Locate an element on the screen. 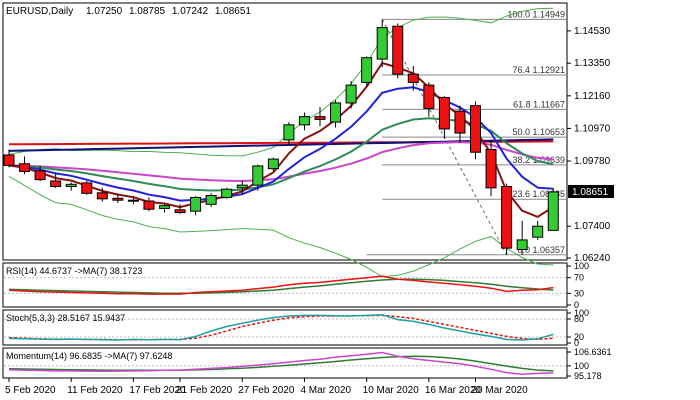 Image resolution: width=700 pixels, height=400 pixels. time-tick-label: 21 Feb 2020 is located at coordinates (204, 390).